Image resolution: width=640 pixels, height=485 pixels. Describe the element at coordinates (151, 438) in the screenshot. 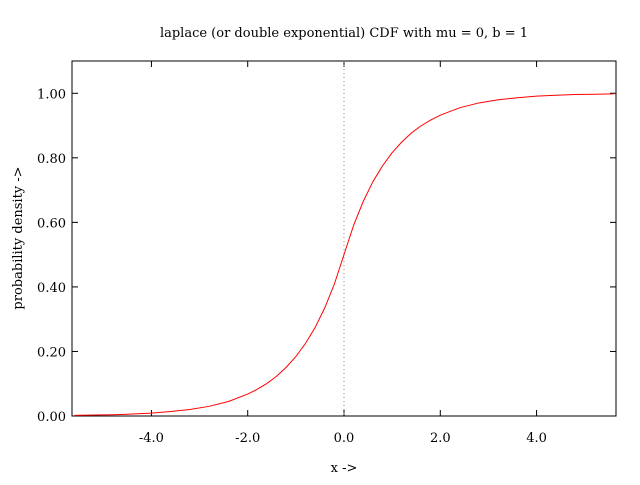

I see `x-tick-label: -4.0` at that location.